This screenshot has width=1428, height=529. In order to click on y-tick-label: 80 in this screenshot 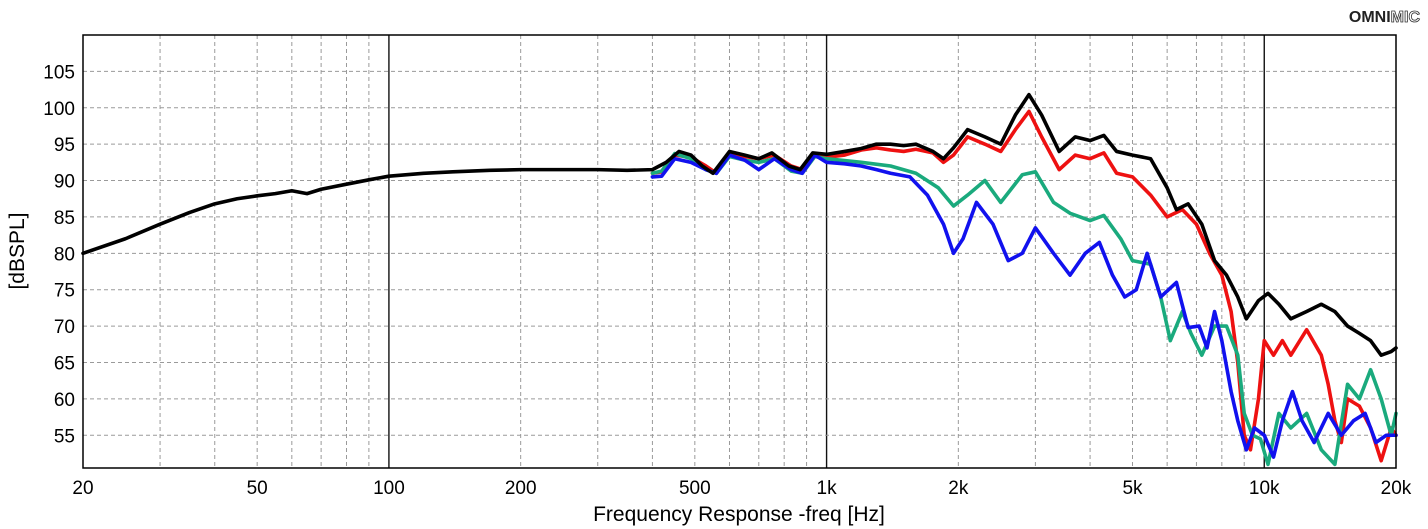, I will do `click(64, 254)`.